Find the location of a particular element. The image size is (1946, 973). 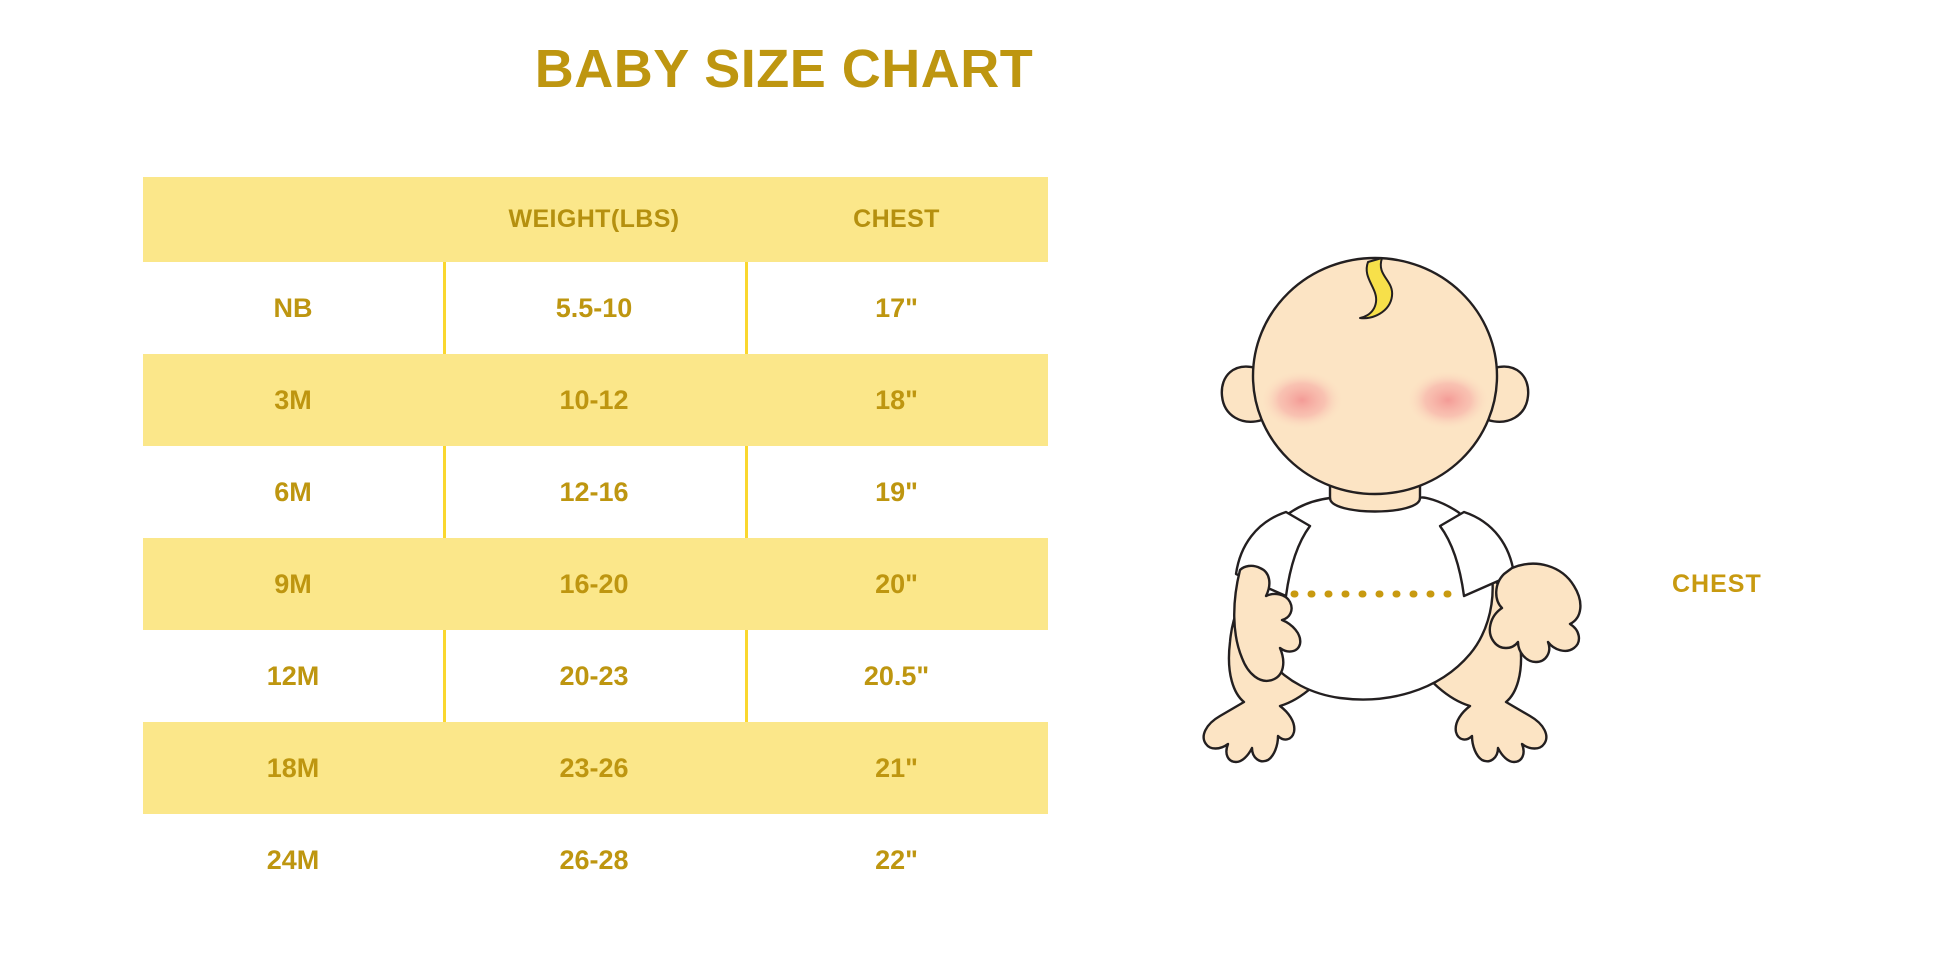

cell-size: 3M is located at coordinates (293, 399).